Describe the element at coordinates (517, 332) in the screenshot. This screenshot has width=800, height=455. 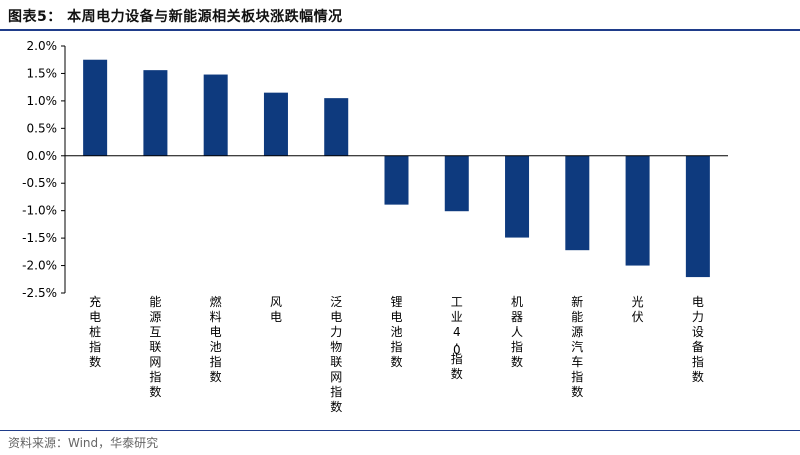
I see `x-category-label: 机器人指数` at that location.